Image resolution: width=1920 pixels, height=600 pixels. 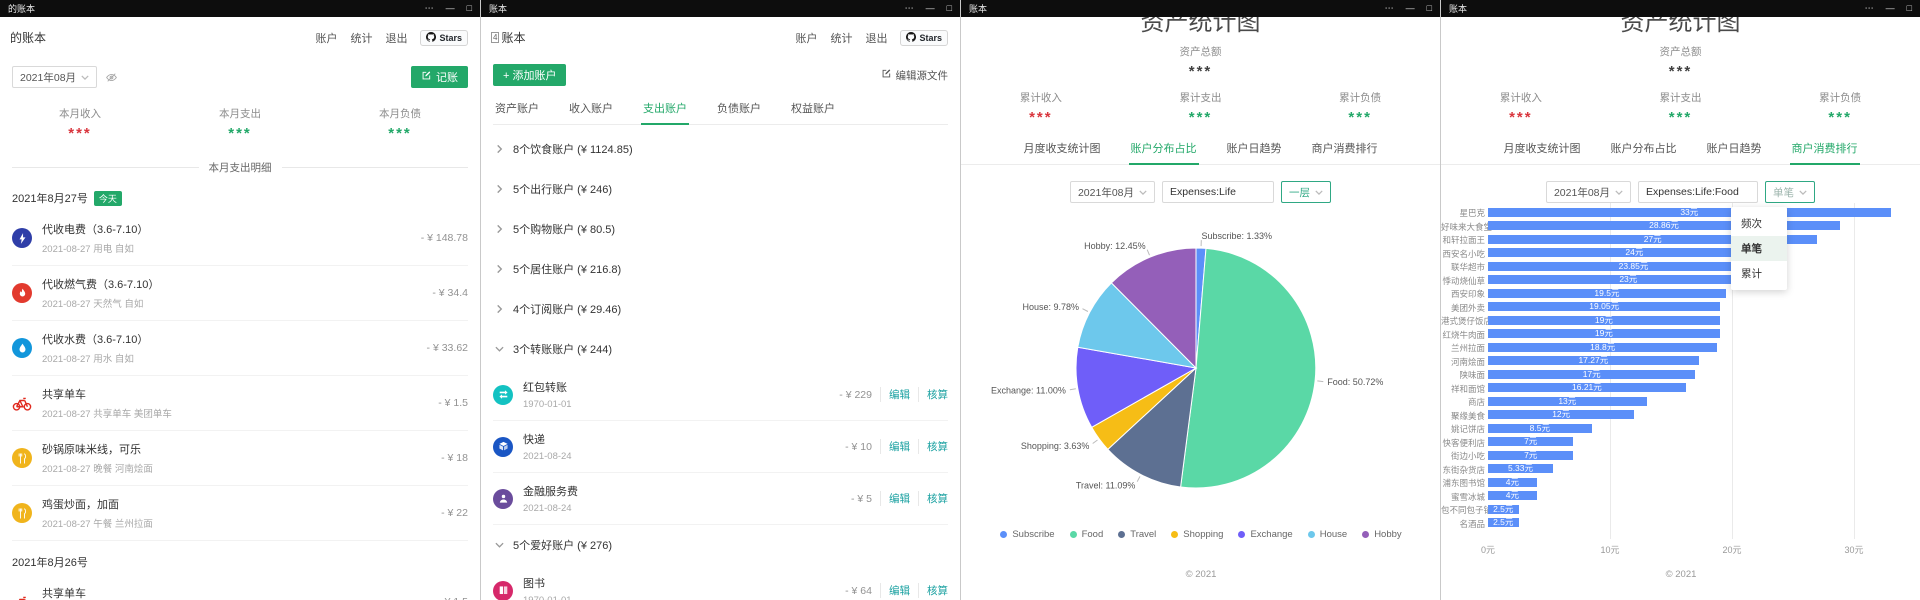 I want to click on copyright: © 2021, so click(x=1681, y=574).